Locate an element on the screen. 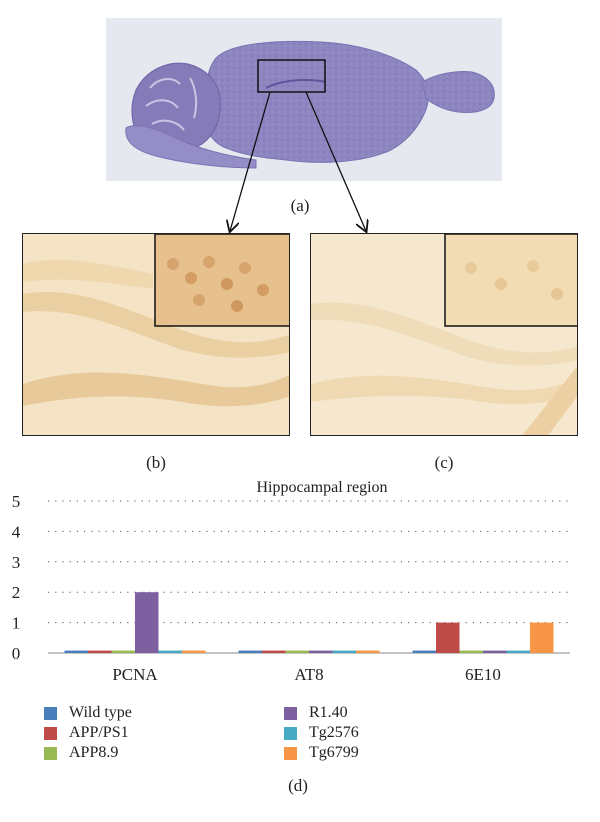 This screenshot has height=822, width=600. legend-item: APP/PS1 is located at coordinates (86, 733).